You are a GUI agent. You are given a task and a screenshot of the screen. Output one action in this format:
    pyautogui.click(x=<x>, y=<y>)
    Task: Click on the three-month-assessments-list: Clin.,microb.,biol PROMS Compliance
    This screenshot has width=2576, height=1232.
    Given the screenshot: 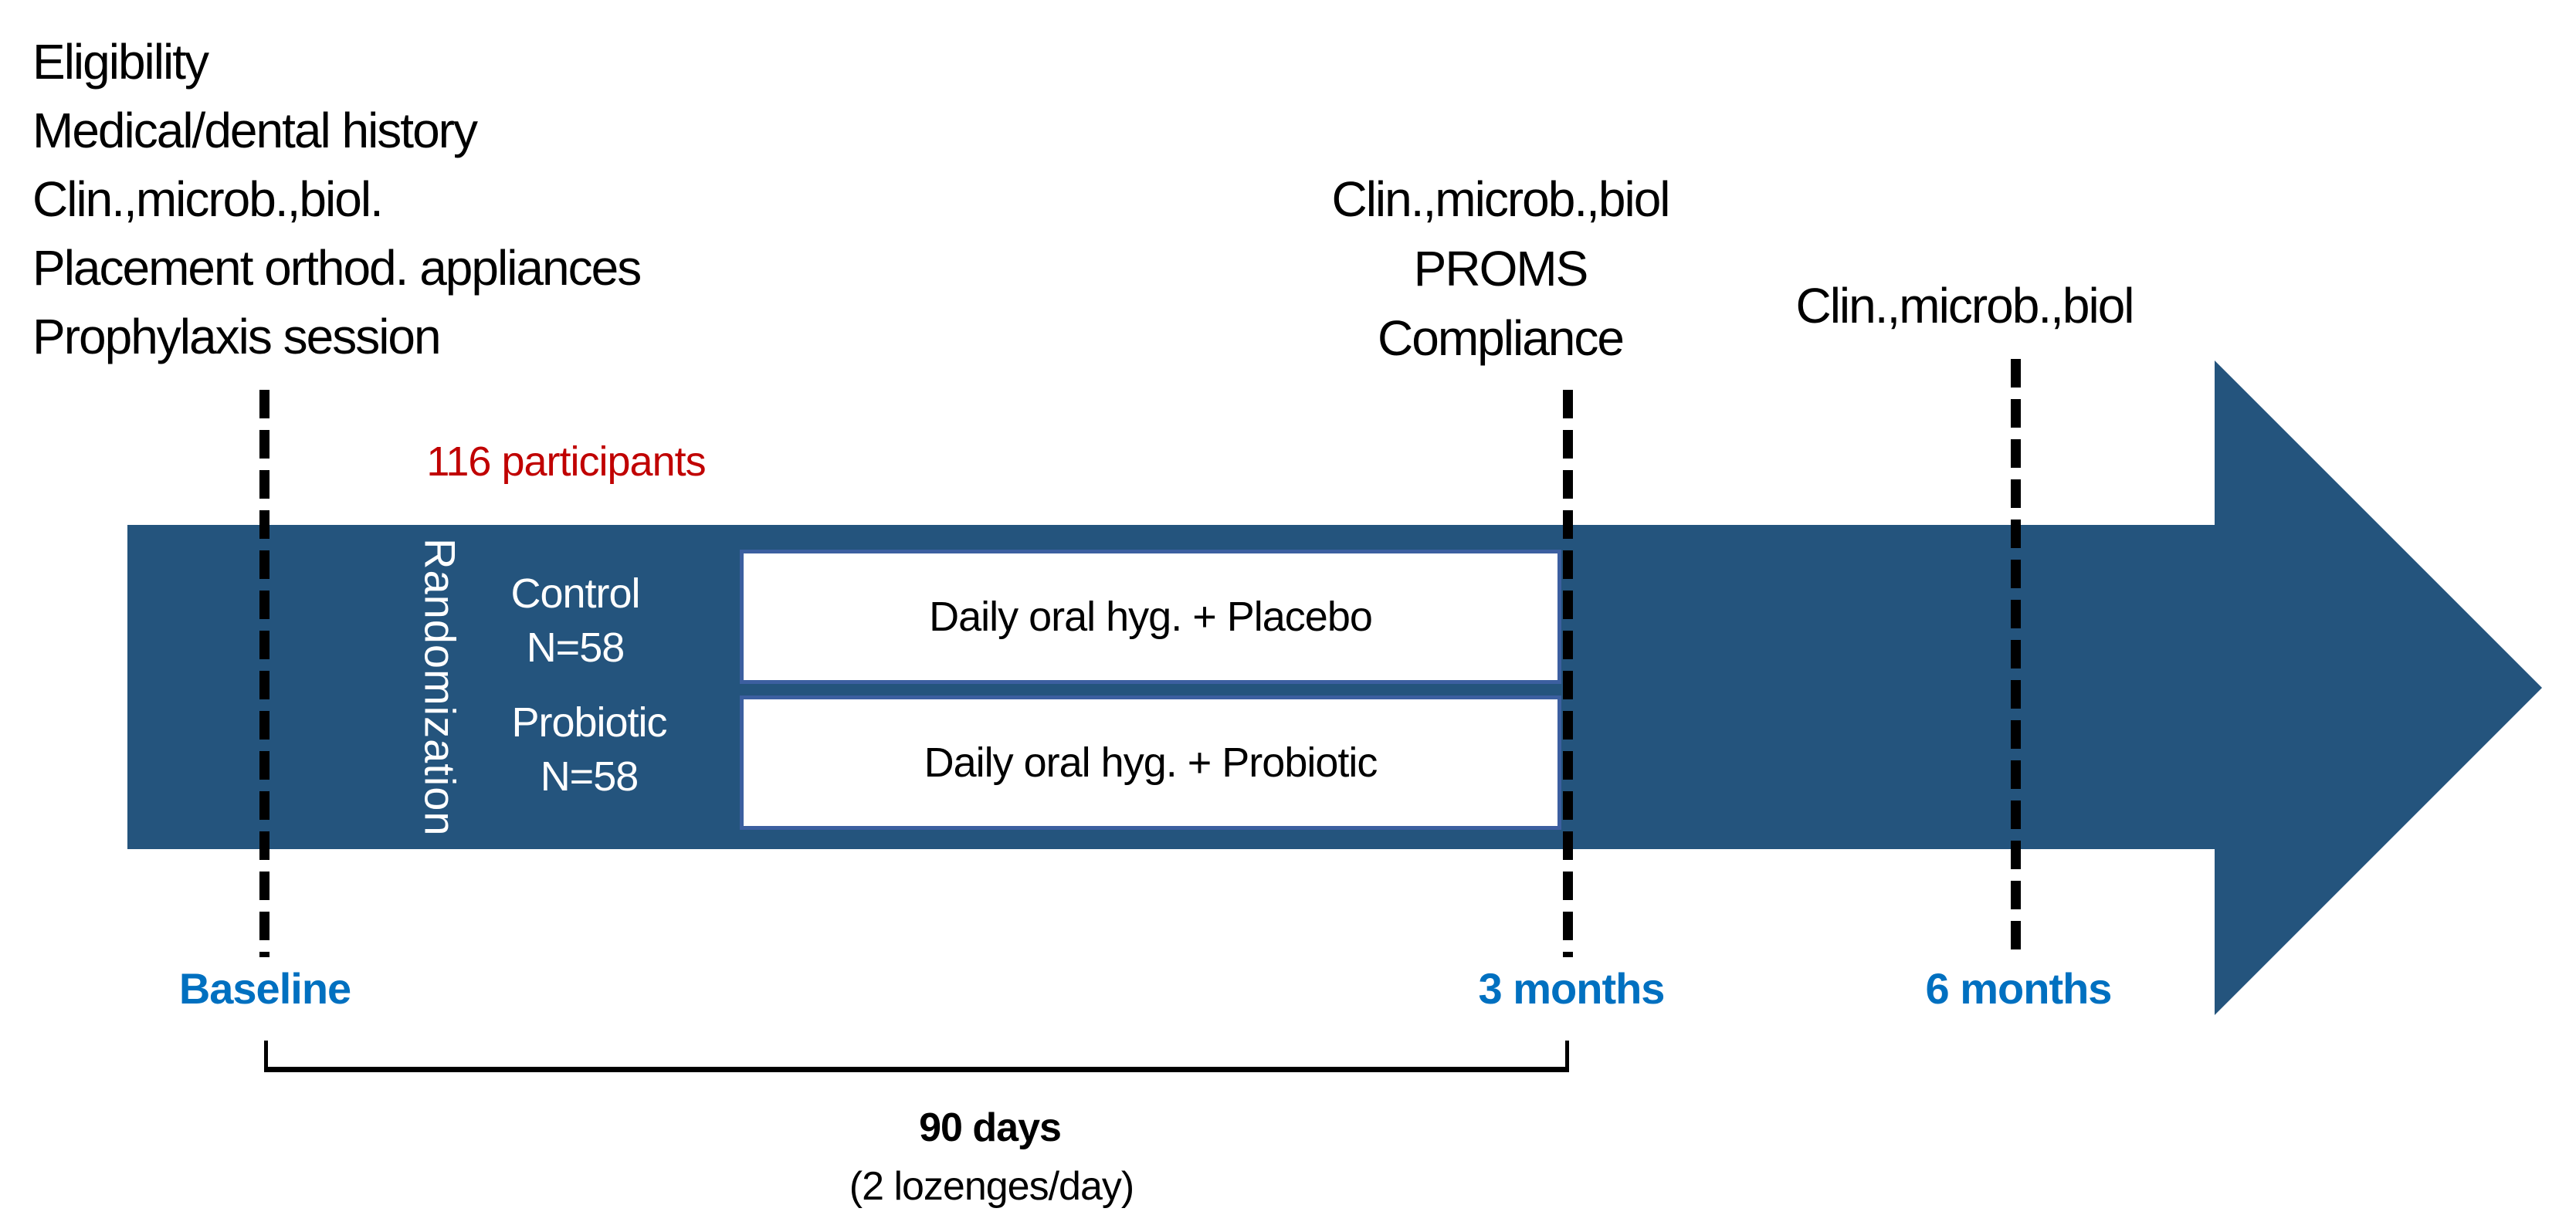 What is the action you would take?
    pyautogui.click(x=1500, y=268)
    